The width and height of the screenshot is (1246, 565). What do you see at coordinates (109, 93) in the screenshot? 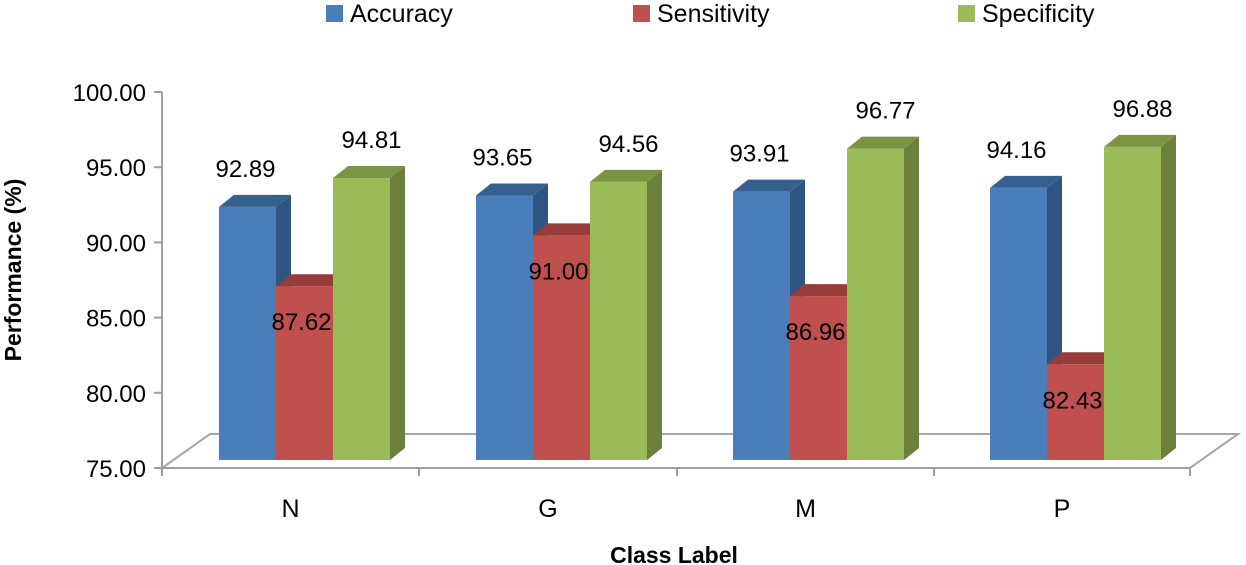
I see `y-tick-label: 100.00` at bounding box center [109, 93].